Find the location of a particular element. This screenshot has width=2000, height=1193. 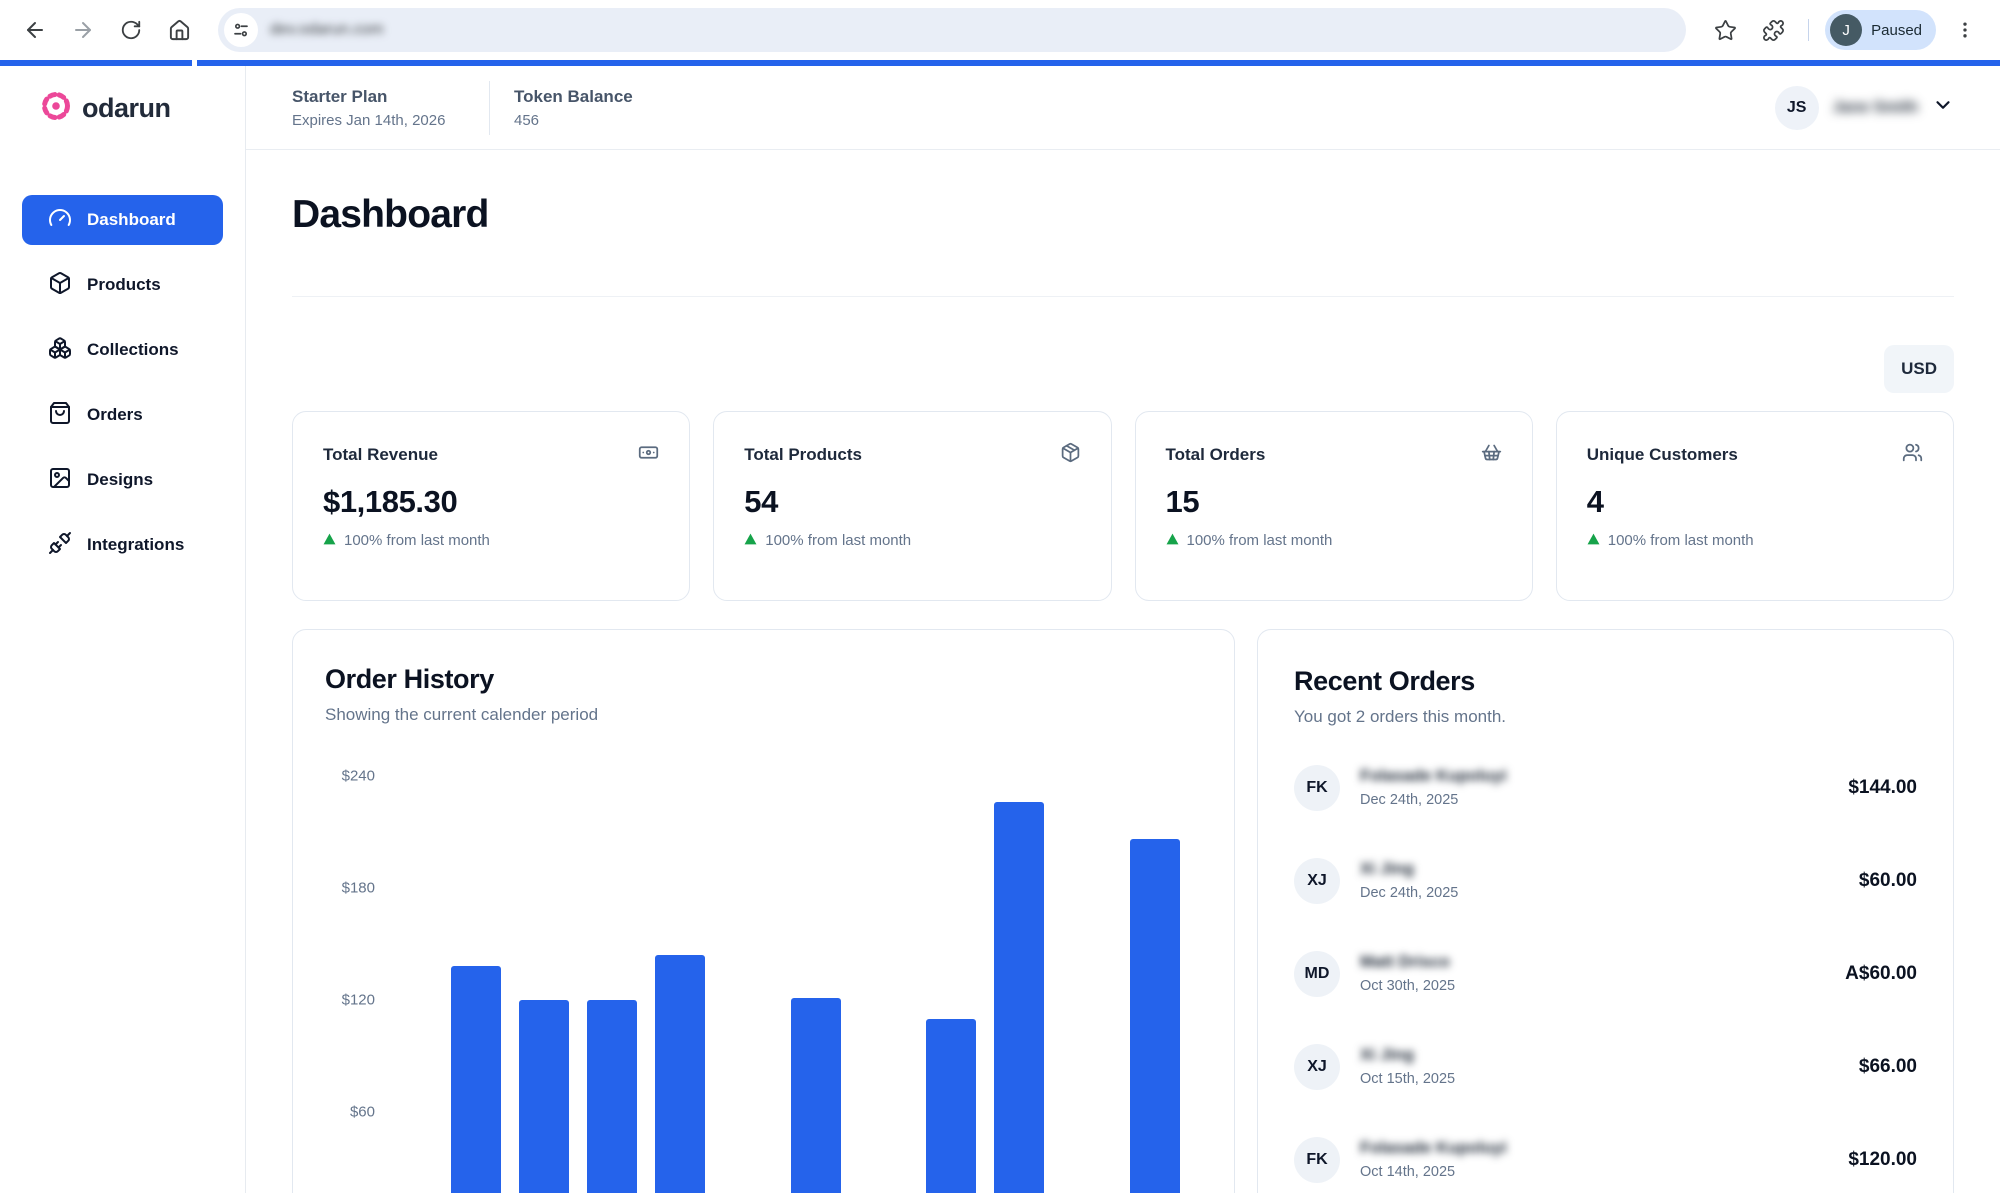

page-accent-bar is located at coordinates (1000, 63).